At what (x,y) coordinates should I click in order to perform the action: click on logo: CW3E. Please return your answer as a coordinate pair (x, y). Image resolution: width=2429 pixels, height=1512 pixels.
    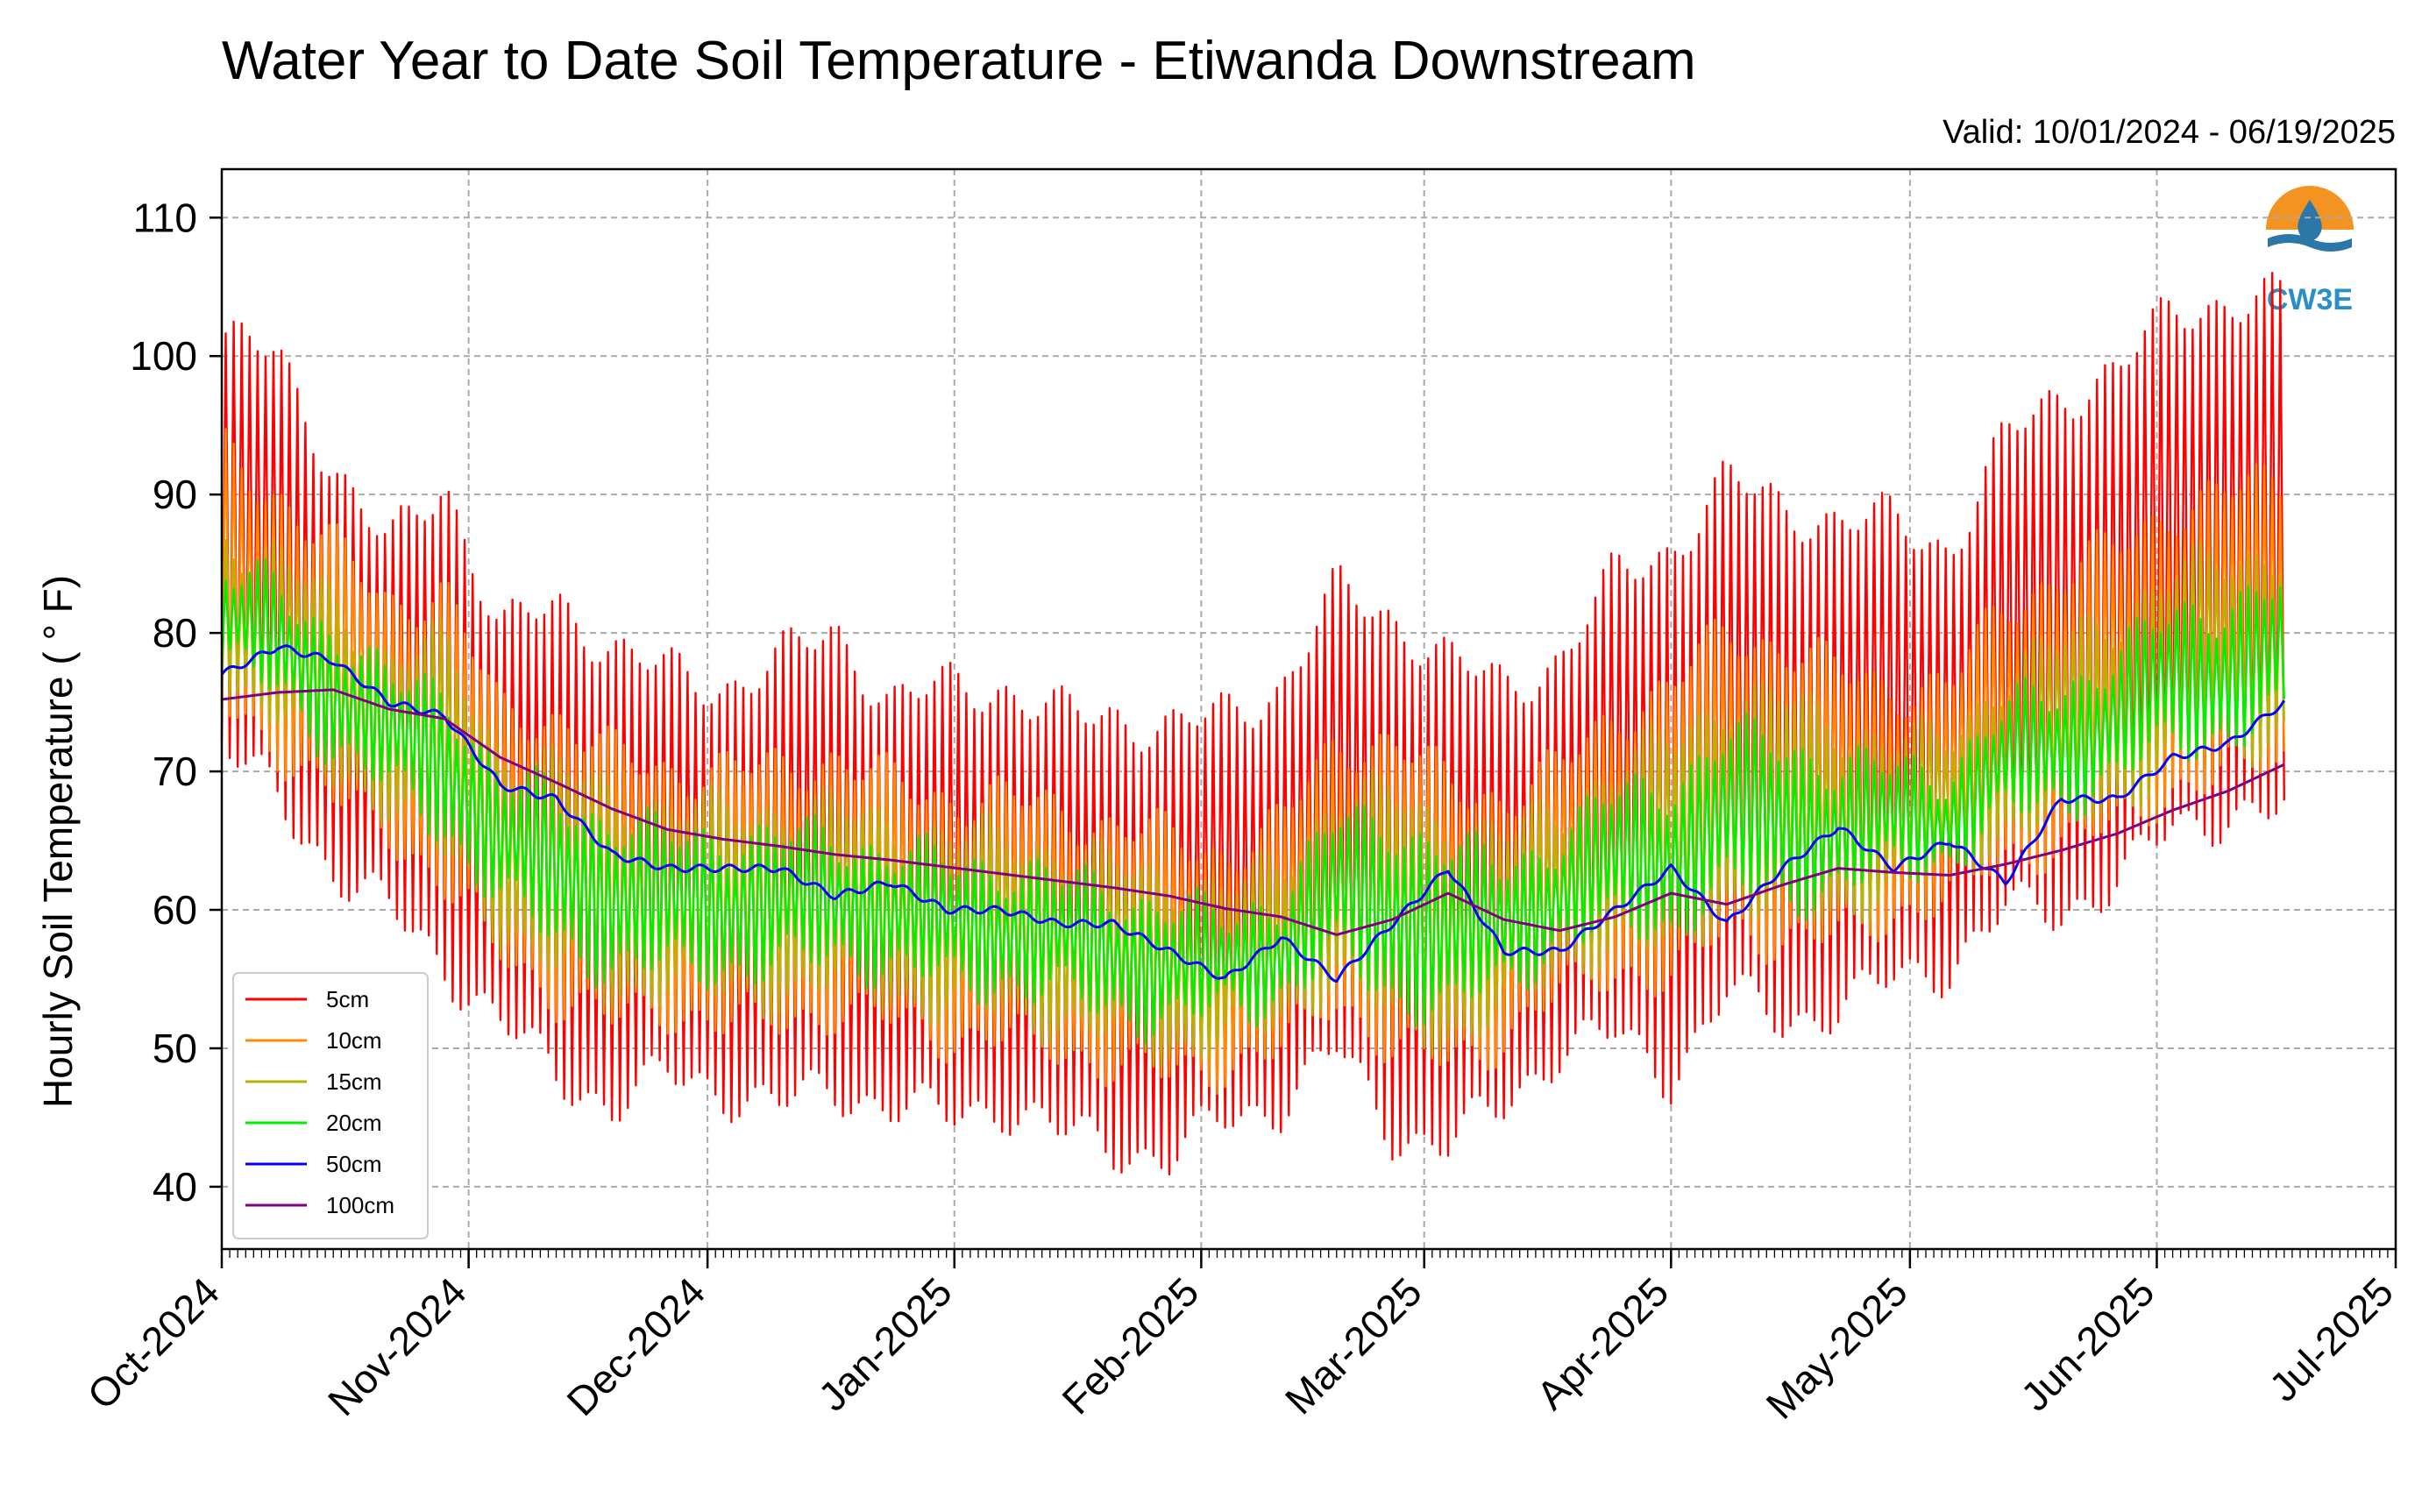
    Looking at the image, I should click on (2310, 251).